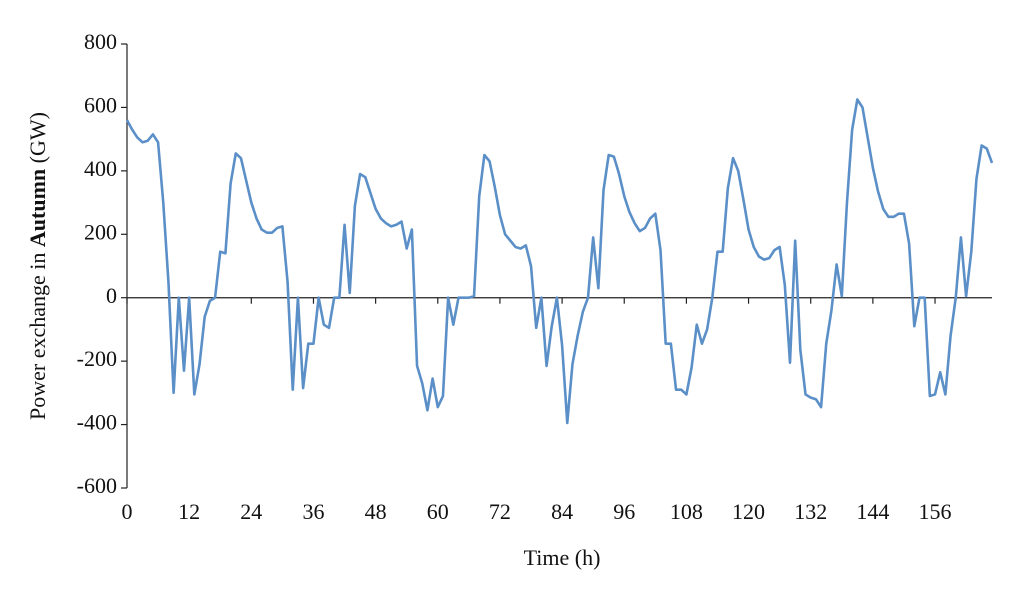 This screenshot has height=590, width=1020. I want to click on x-tick-label: 72, so click(500, 511).